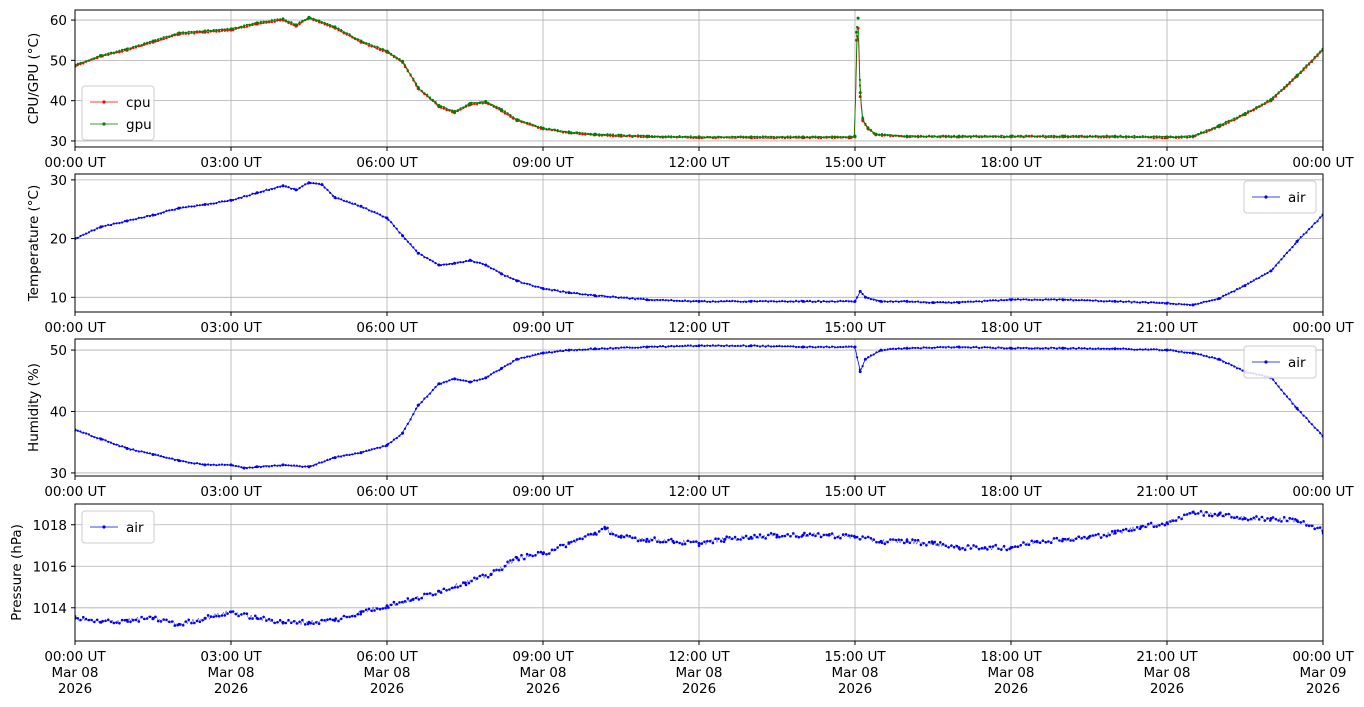  Describe the element at coordinates (58, 181) in the screenshot. I see `y-tick-label: 30` at that location.